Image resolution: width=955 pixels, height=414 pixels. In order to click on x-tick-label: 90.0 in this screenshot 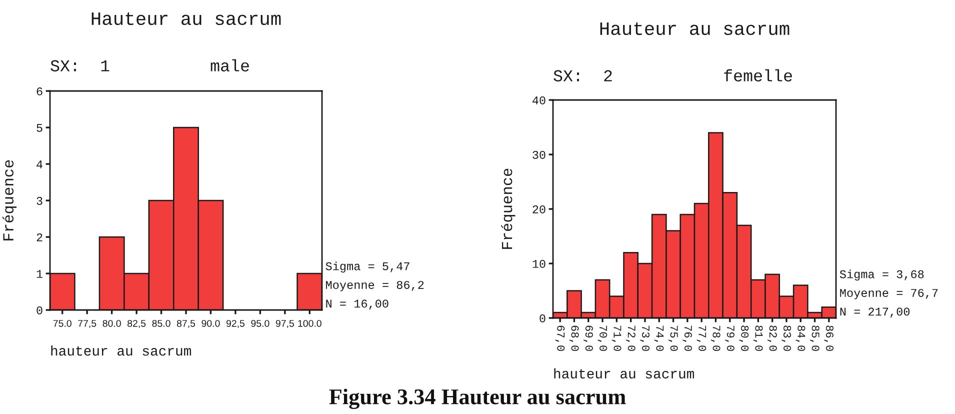, I will do `click(211, 323)`.